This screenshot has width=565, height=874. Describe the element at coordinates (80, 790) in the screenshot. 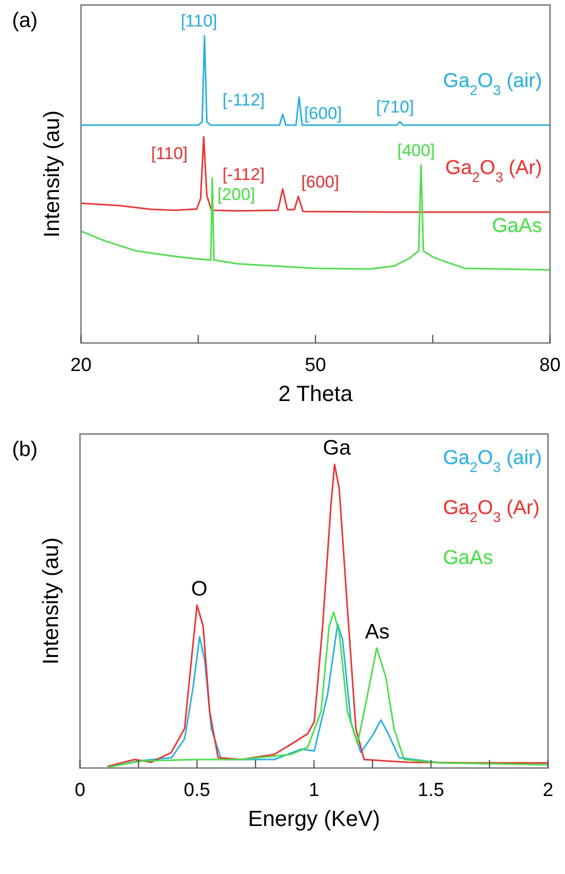

I see `x-tick-label: 0` at that location.